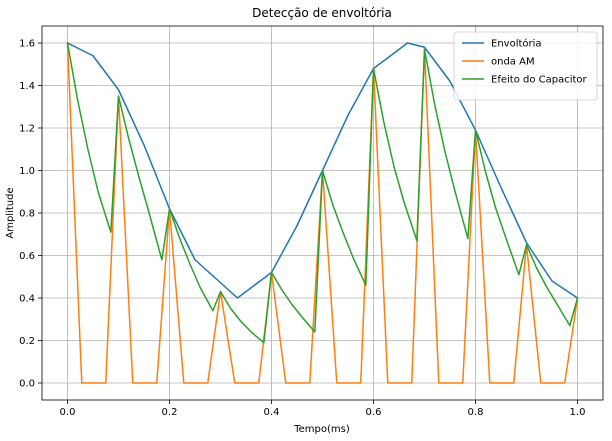 Image resolution: width=612 pixels, height=441 pixels. Describe the element at coordinates (321, 429) in the screenshot. I see `x-axis-label: Tempo(ms)` at that location.